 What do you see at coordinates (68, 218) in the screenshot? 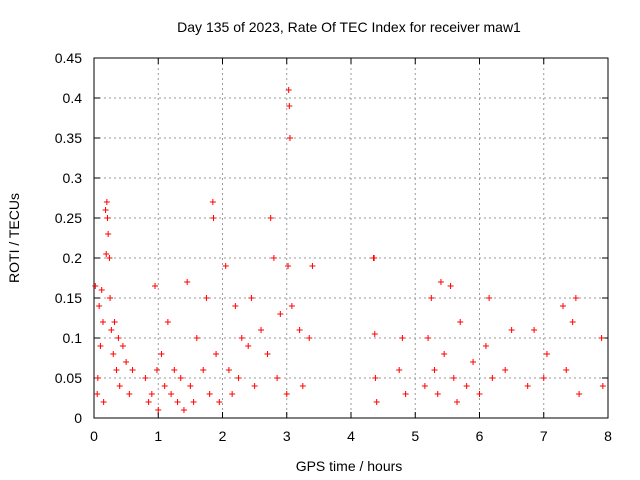
I see `y-tick-label: 0.25` at bounding box center [68, 218].